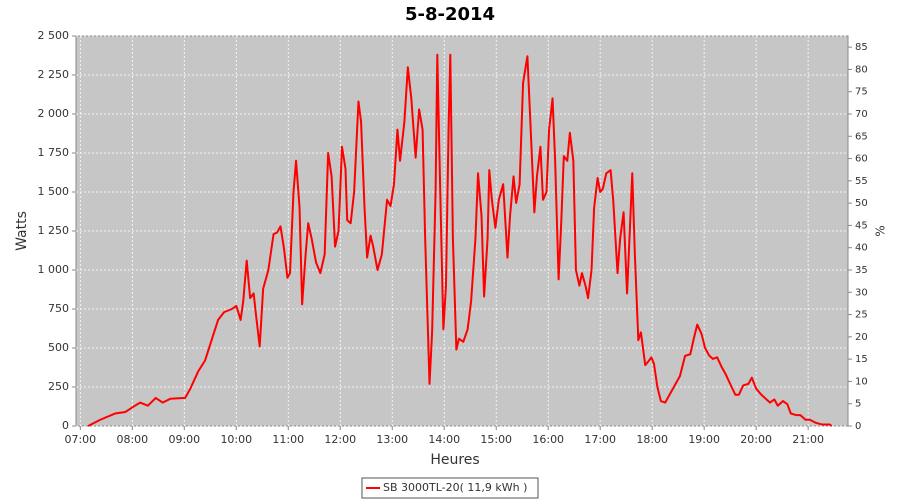  What do you see at coordinates (58, 347) in the screenshot?
I see `y-tick-label: 500` at bounding box center [58, 347].